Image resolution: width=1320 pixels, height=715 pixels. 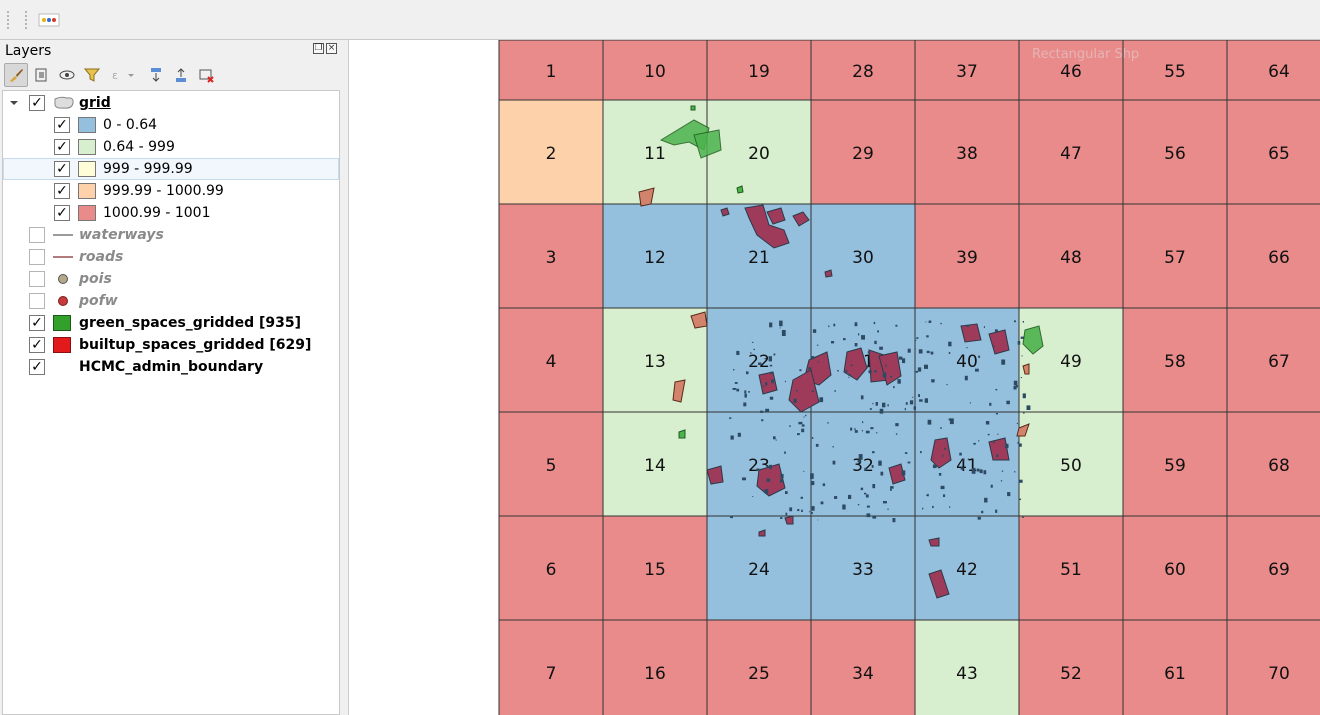 I want to click on manage-visibility-eye-icon, so click(x=67, y=75).